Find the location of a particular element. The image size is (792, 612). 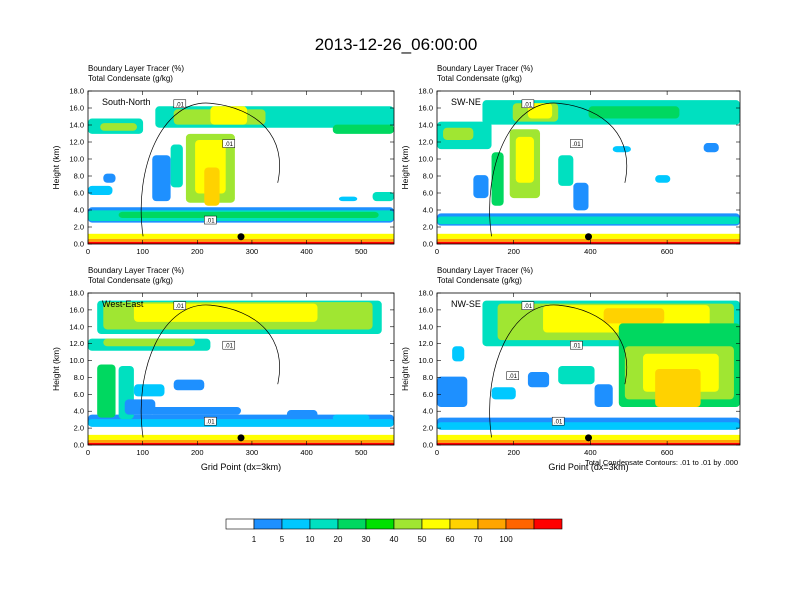

y-tick-label: 0.0 is located at coordinates (79, 244).